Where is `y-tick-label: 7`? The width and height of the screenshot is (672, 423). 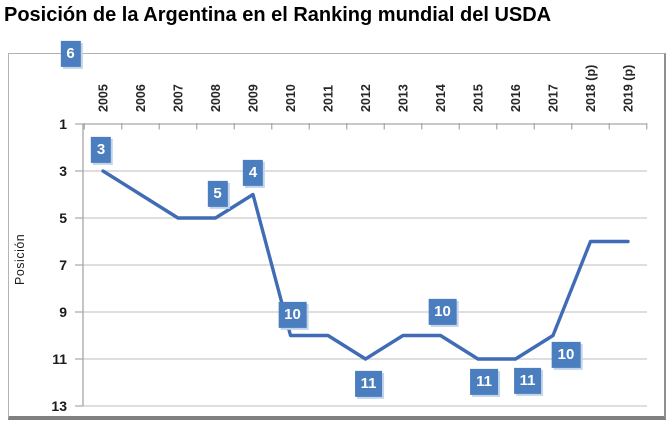 y-tick-label: 7 is located at coordinates (63, 265).